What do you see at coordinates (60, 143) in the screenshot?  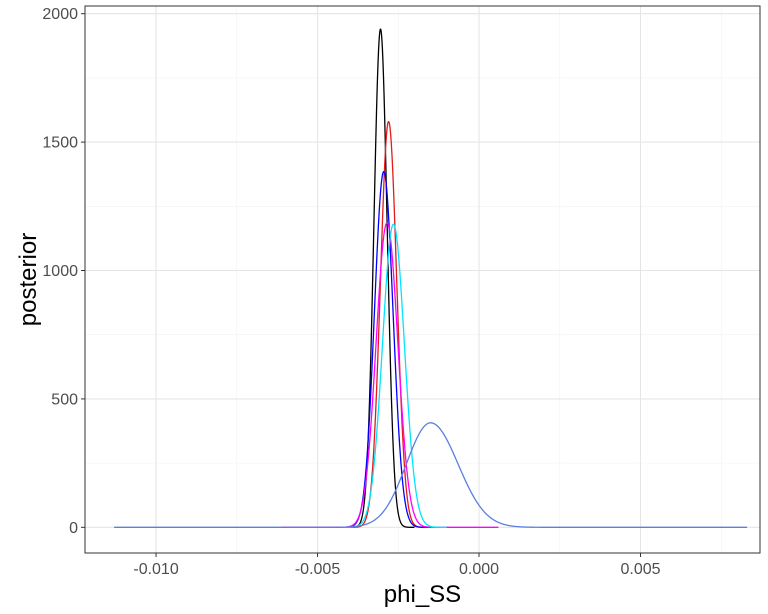 I see `y-tick-label: 1500` at bounding box center [60, 143].